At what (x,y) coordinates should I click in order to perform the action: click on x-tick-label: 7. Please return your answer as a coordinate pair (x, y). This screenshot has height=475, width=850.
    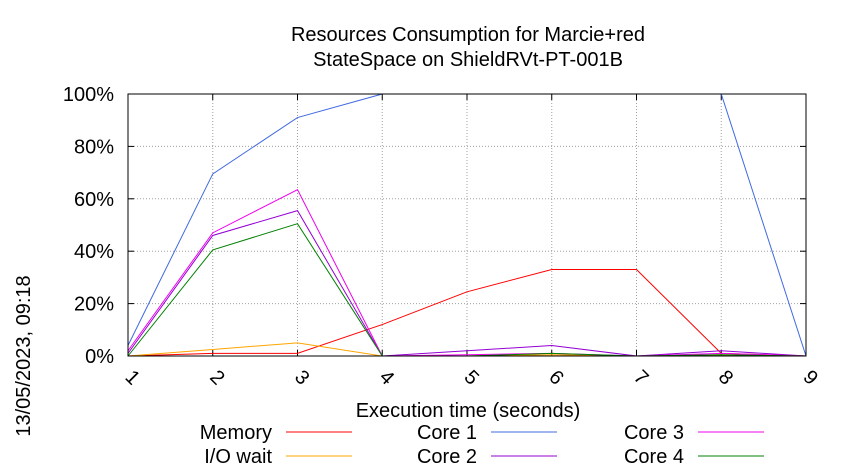
    Looking at the image, I should click on (640, 377).